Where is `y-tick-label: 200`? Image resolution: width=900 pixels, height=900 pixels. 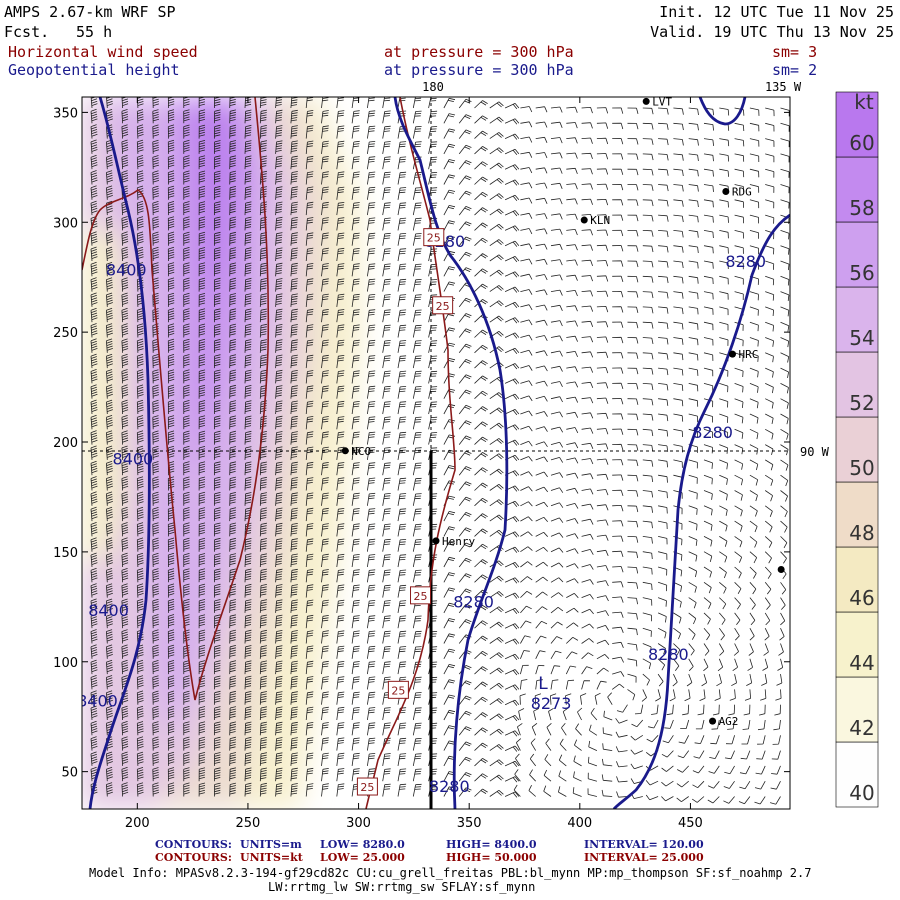 y-tick-label: 200 is located at coordinates (65, 443).